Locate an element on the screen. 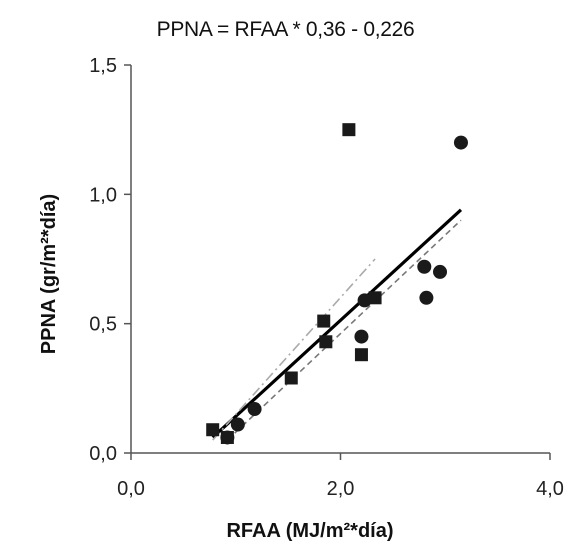 Image resolution: width=571 pixels, height=558 pixels. trendline-dash-dot is located at coordinates (294, 349).